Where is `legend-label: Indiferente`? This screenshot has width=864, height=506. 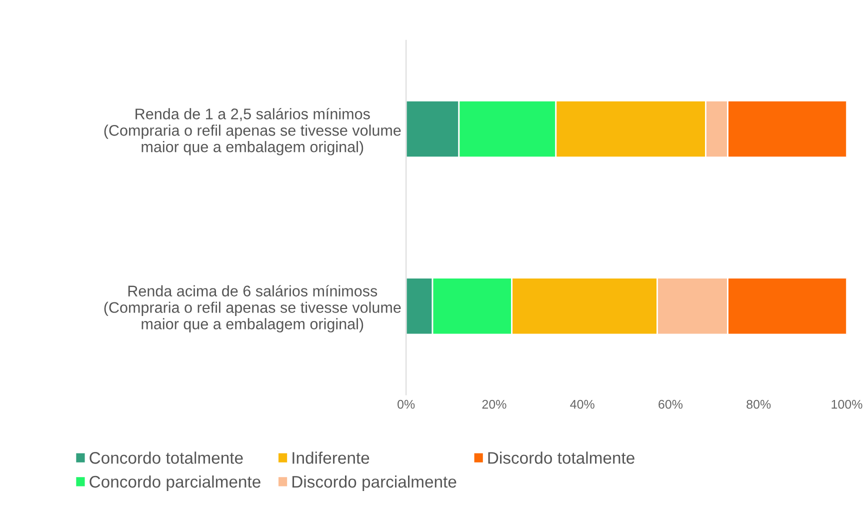 legend-label: Indiferente is located at coordinates (331, 458).